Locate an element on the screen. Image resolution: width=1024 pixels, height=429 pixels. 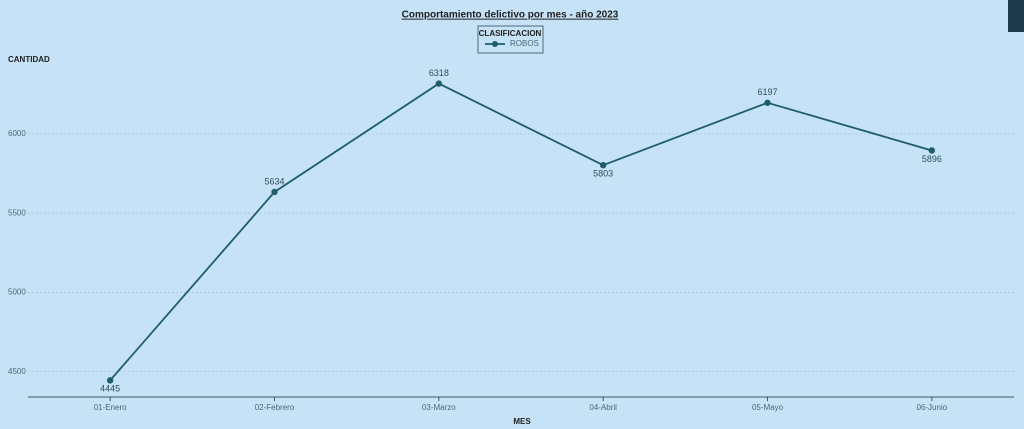
x-tick-label: 02-Febrero is located at coordinates (275, 407).